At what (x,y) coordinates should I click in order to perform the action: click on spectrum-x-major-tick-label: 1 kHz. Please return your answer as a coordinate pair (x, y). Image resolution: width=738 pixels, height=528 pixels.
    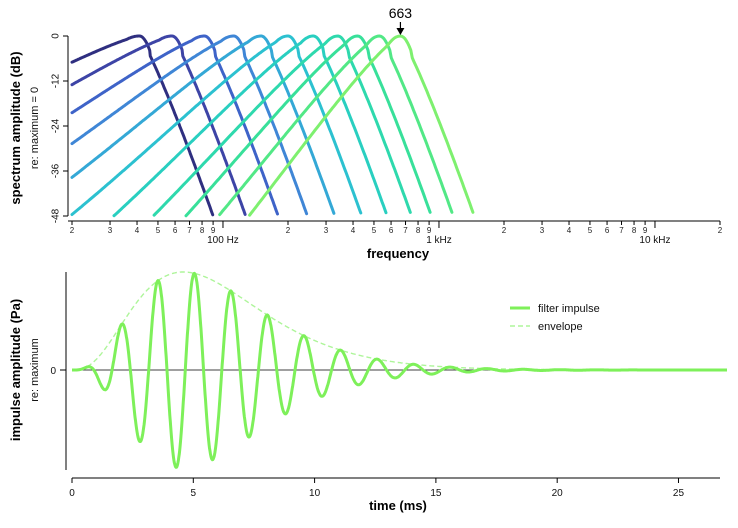
    Looking at the image, I should click on (439, 240).